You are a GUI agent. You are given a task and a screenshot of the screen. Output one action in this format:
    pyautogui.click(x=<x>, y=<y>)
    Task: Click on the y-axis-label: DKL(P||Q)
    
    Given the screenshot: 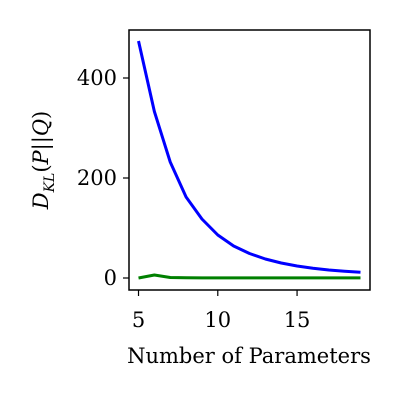 What is the action you would take?
    pyautogui.click(x=43, y=161)
    